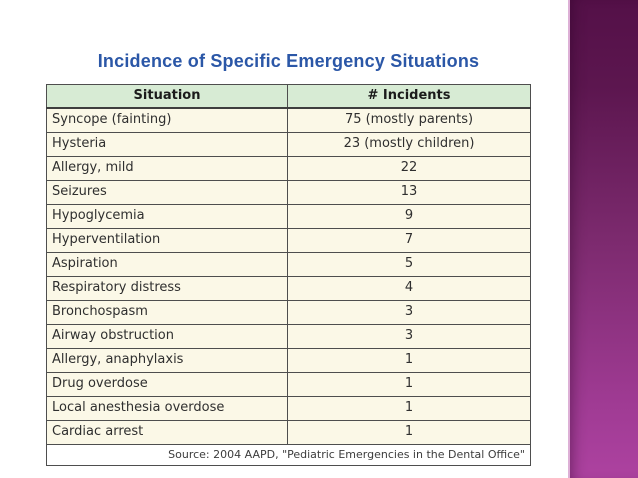  I want to click on situation-cell: Allergy, mild, so click(167, 168).